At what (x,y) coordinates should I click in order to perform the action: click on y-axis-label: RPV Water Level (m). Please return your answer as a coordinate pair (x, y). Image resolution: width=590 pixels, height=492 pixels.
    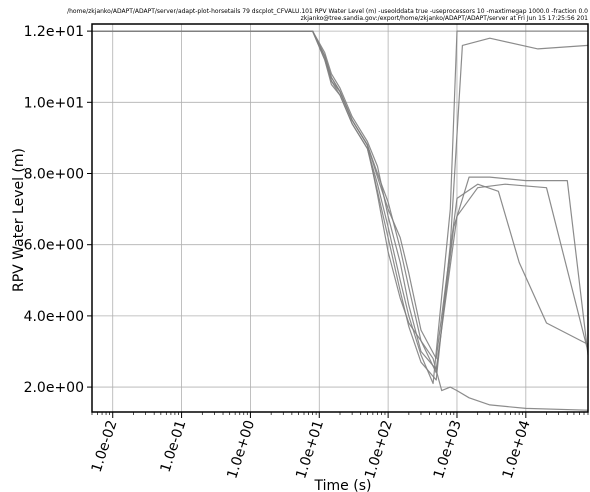
    Looking at the image, I should click on (19, 220).